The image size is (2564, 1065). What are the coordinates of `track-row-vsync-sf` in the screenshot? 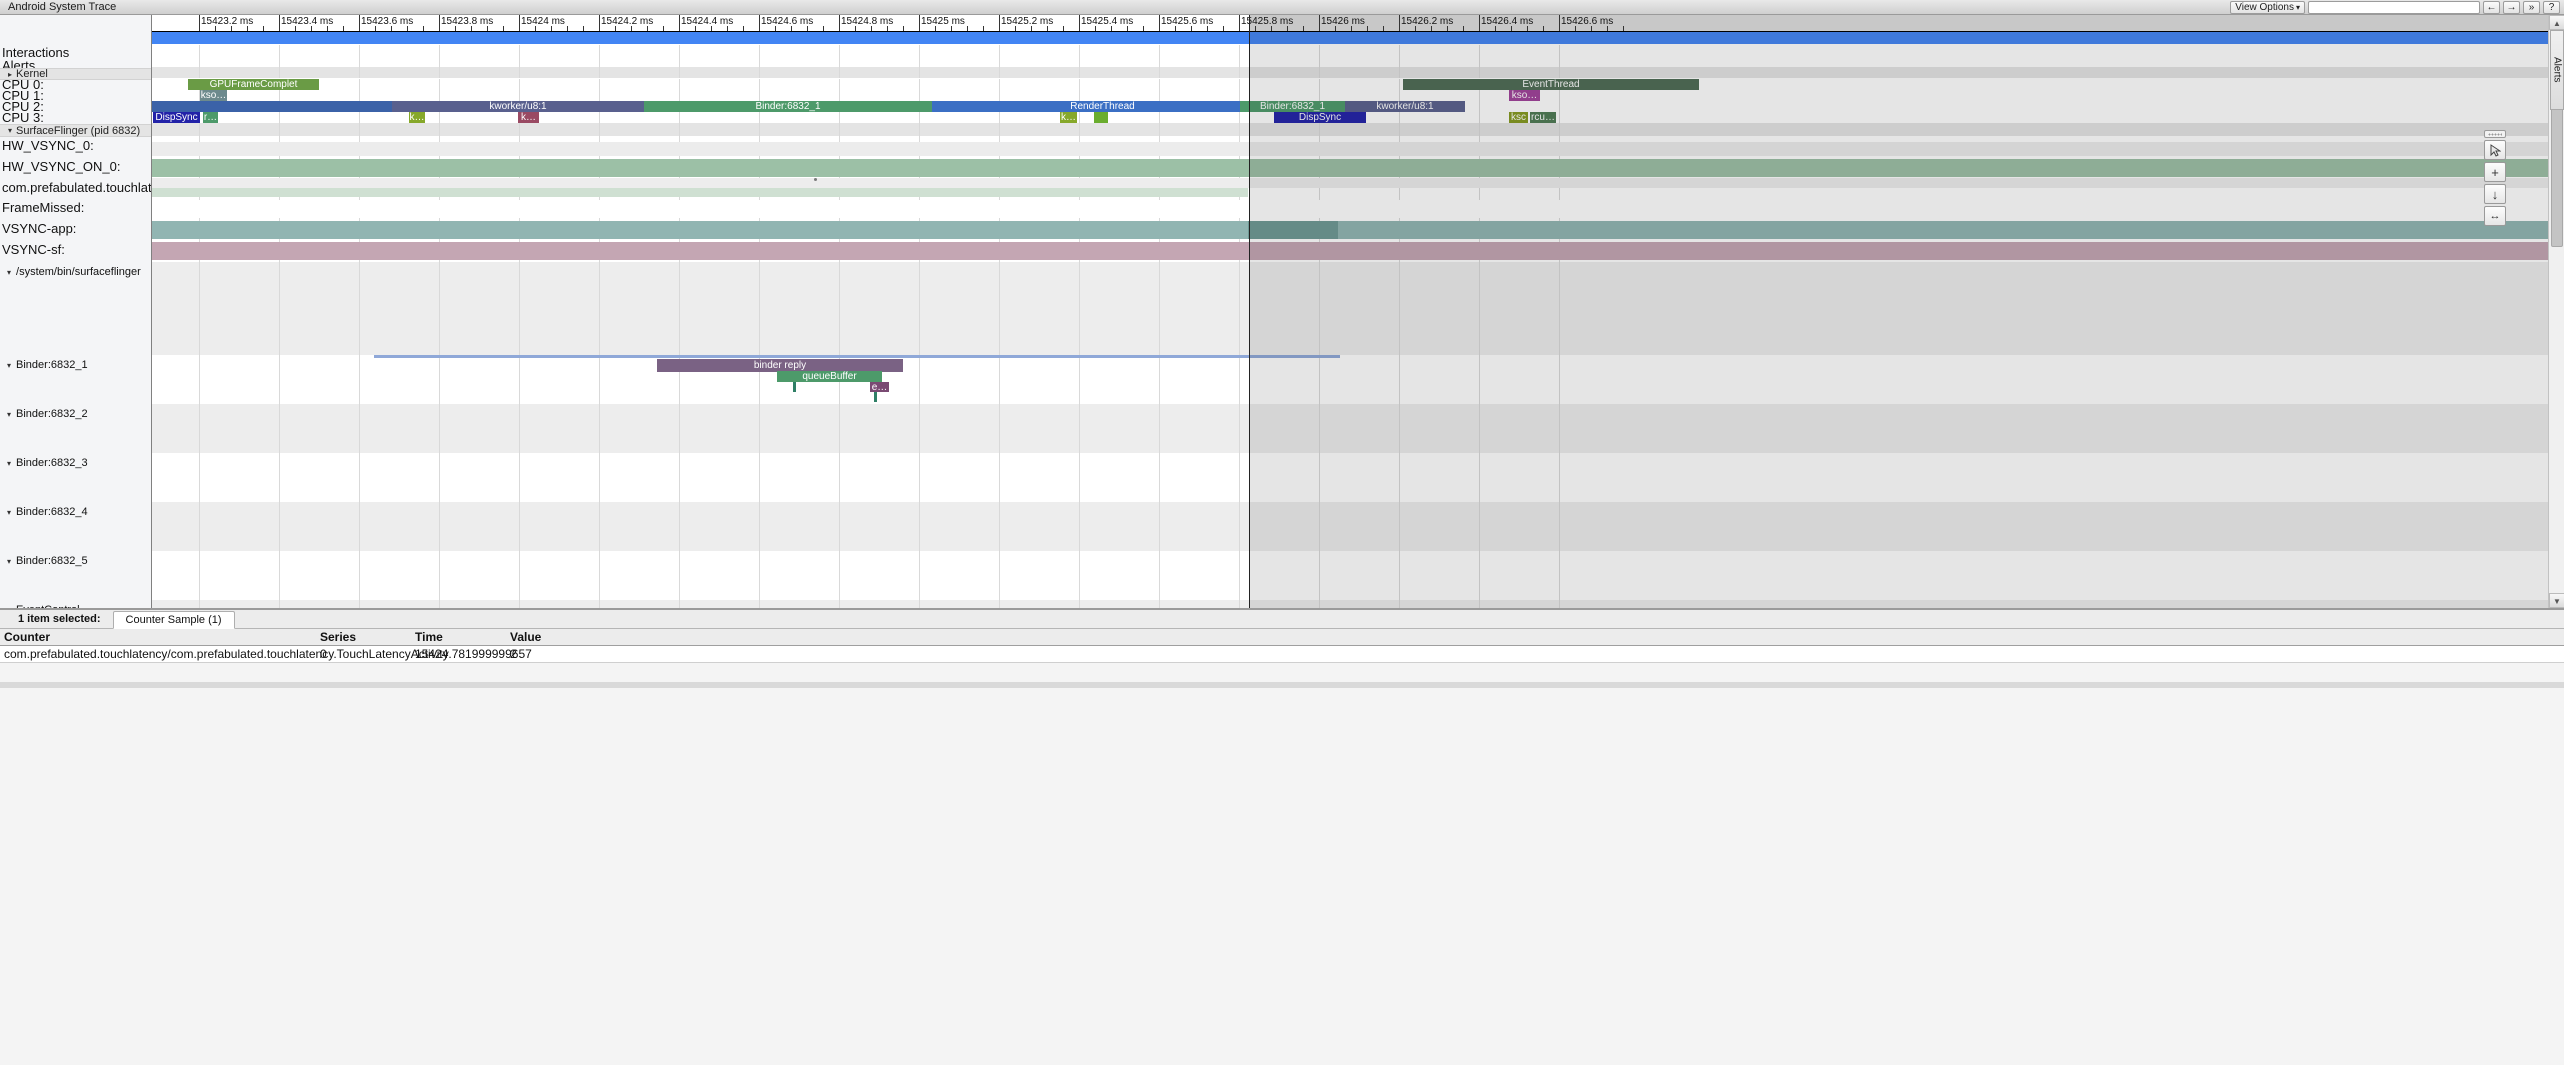 It's located at (1350, 251).